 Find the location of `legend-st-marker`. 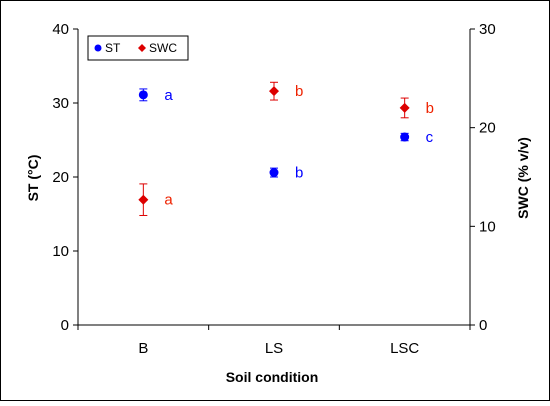

legend-st-marker is located at coordinates (98, 48).